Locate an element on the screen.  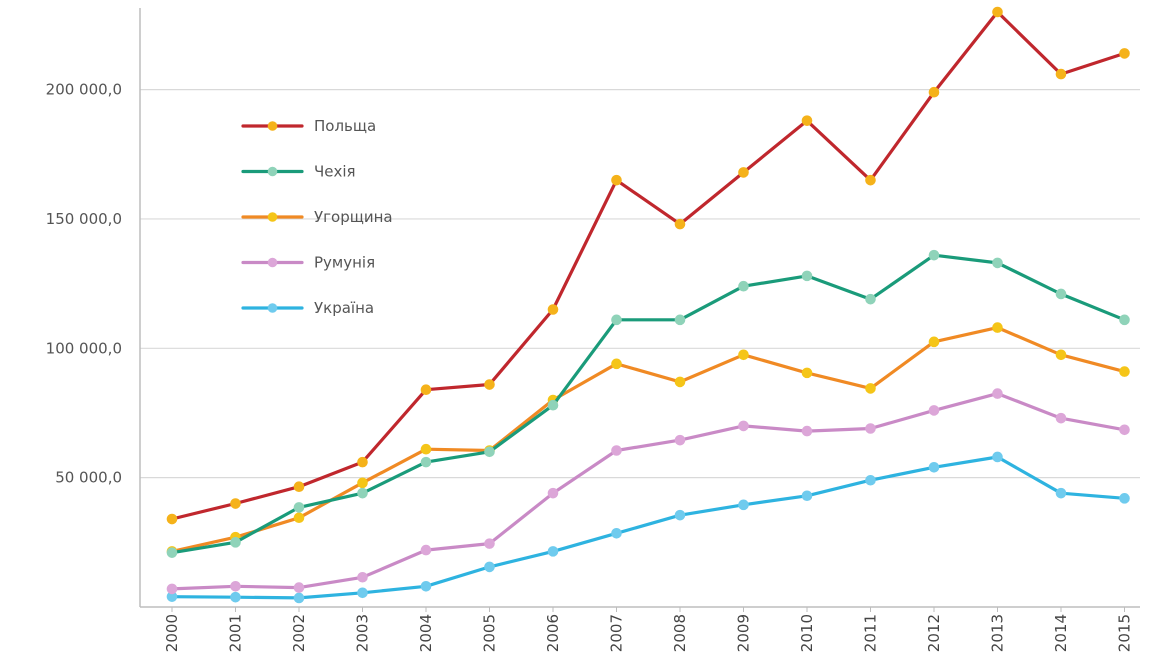
legend-label: Польща is located at coordinates (345, 126).